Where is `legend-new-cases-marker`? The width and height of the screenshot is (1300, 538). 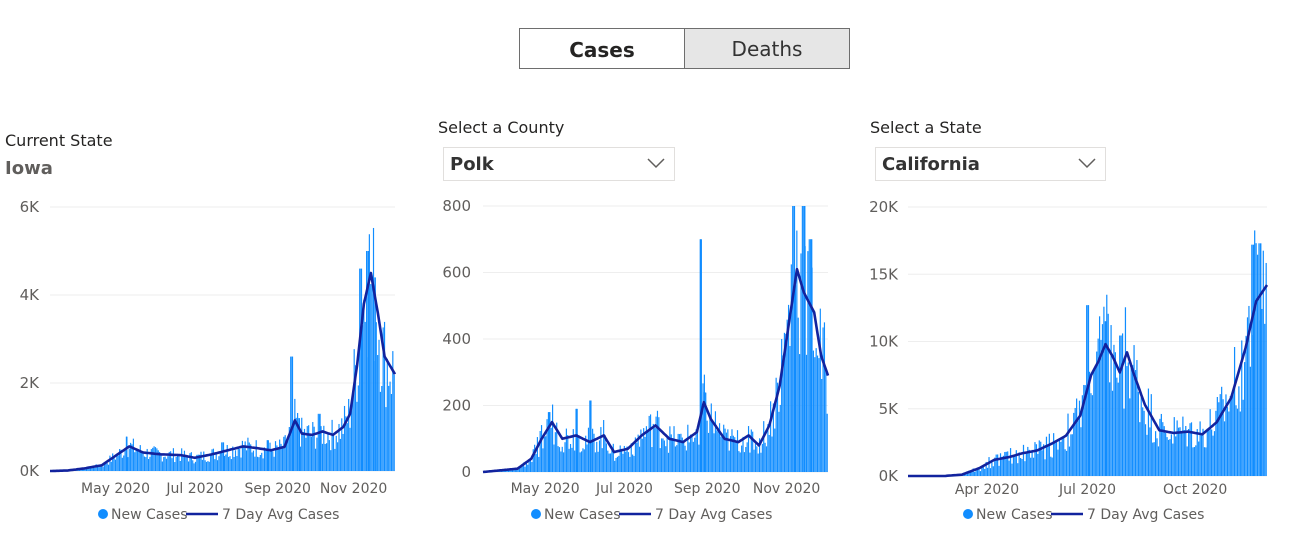 legend-new-cases-marker is located at coordinates (103, 514).